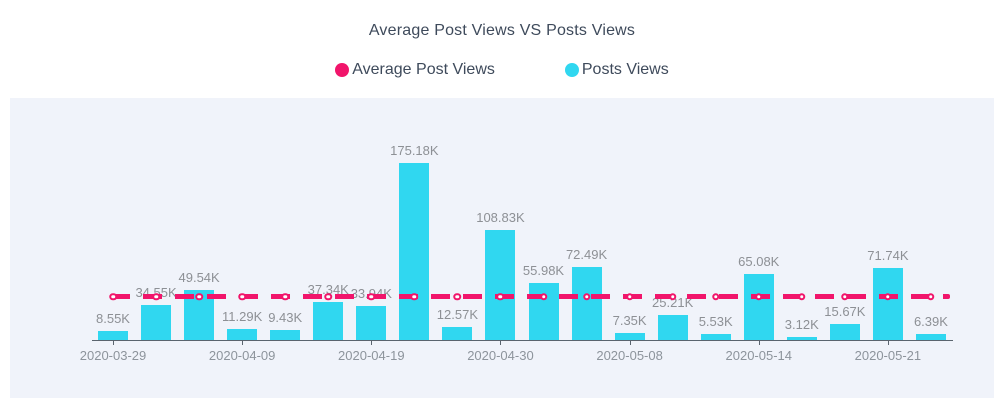 Image resolution: width=1004 pixels, height=411 pixels. Describe the element at coordinates (625, 69) in the screenshot. I see `legend-label-posts-views: Posts Views` at that location.